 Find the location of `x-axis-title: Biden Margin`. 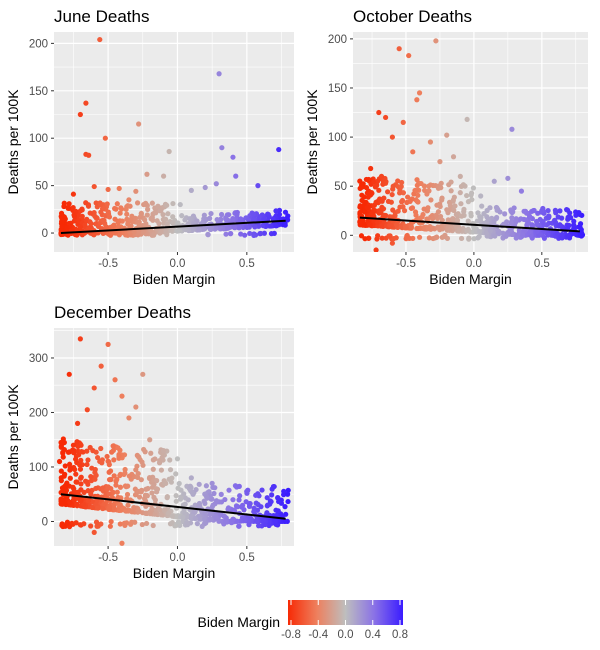

x-axis-title: Biden Margin is located at coordinates (470, 279).